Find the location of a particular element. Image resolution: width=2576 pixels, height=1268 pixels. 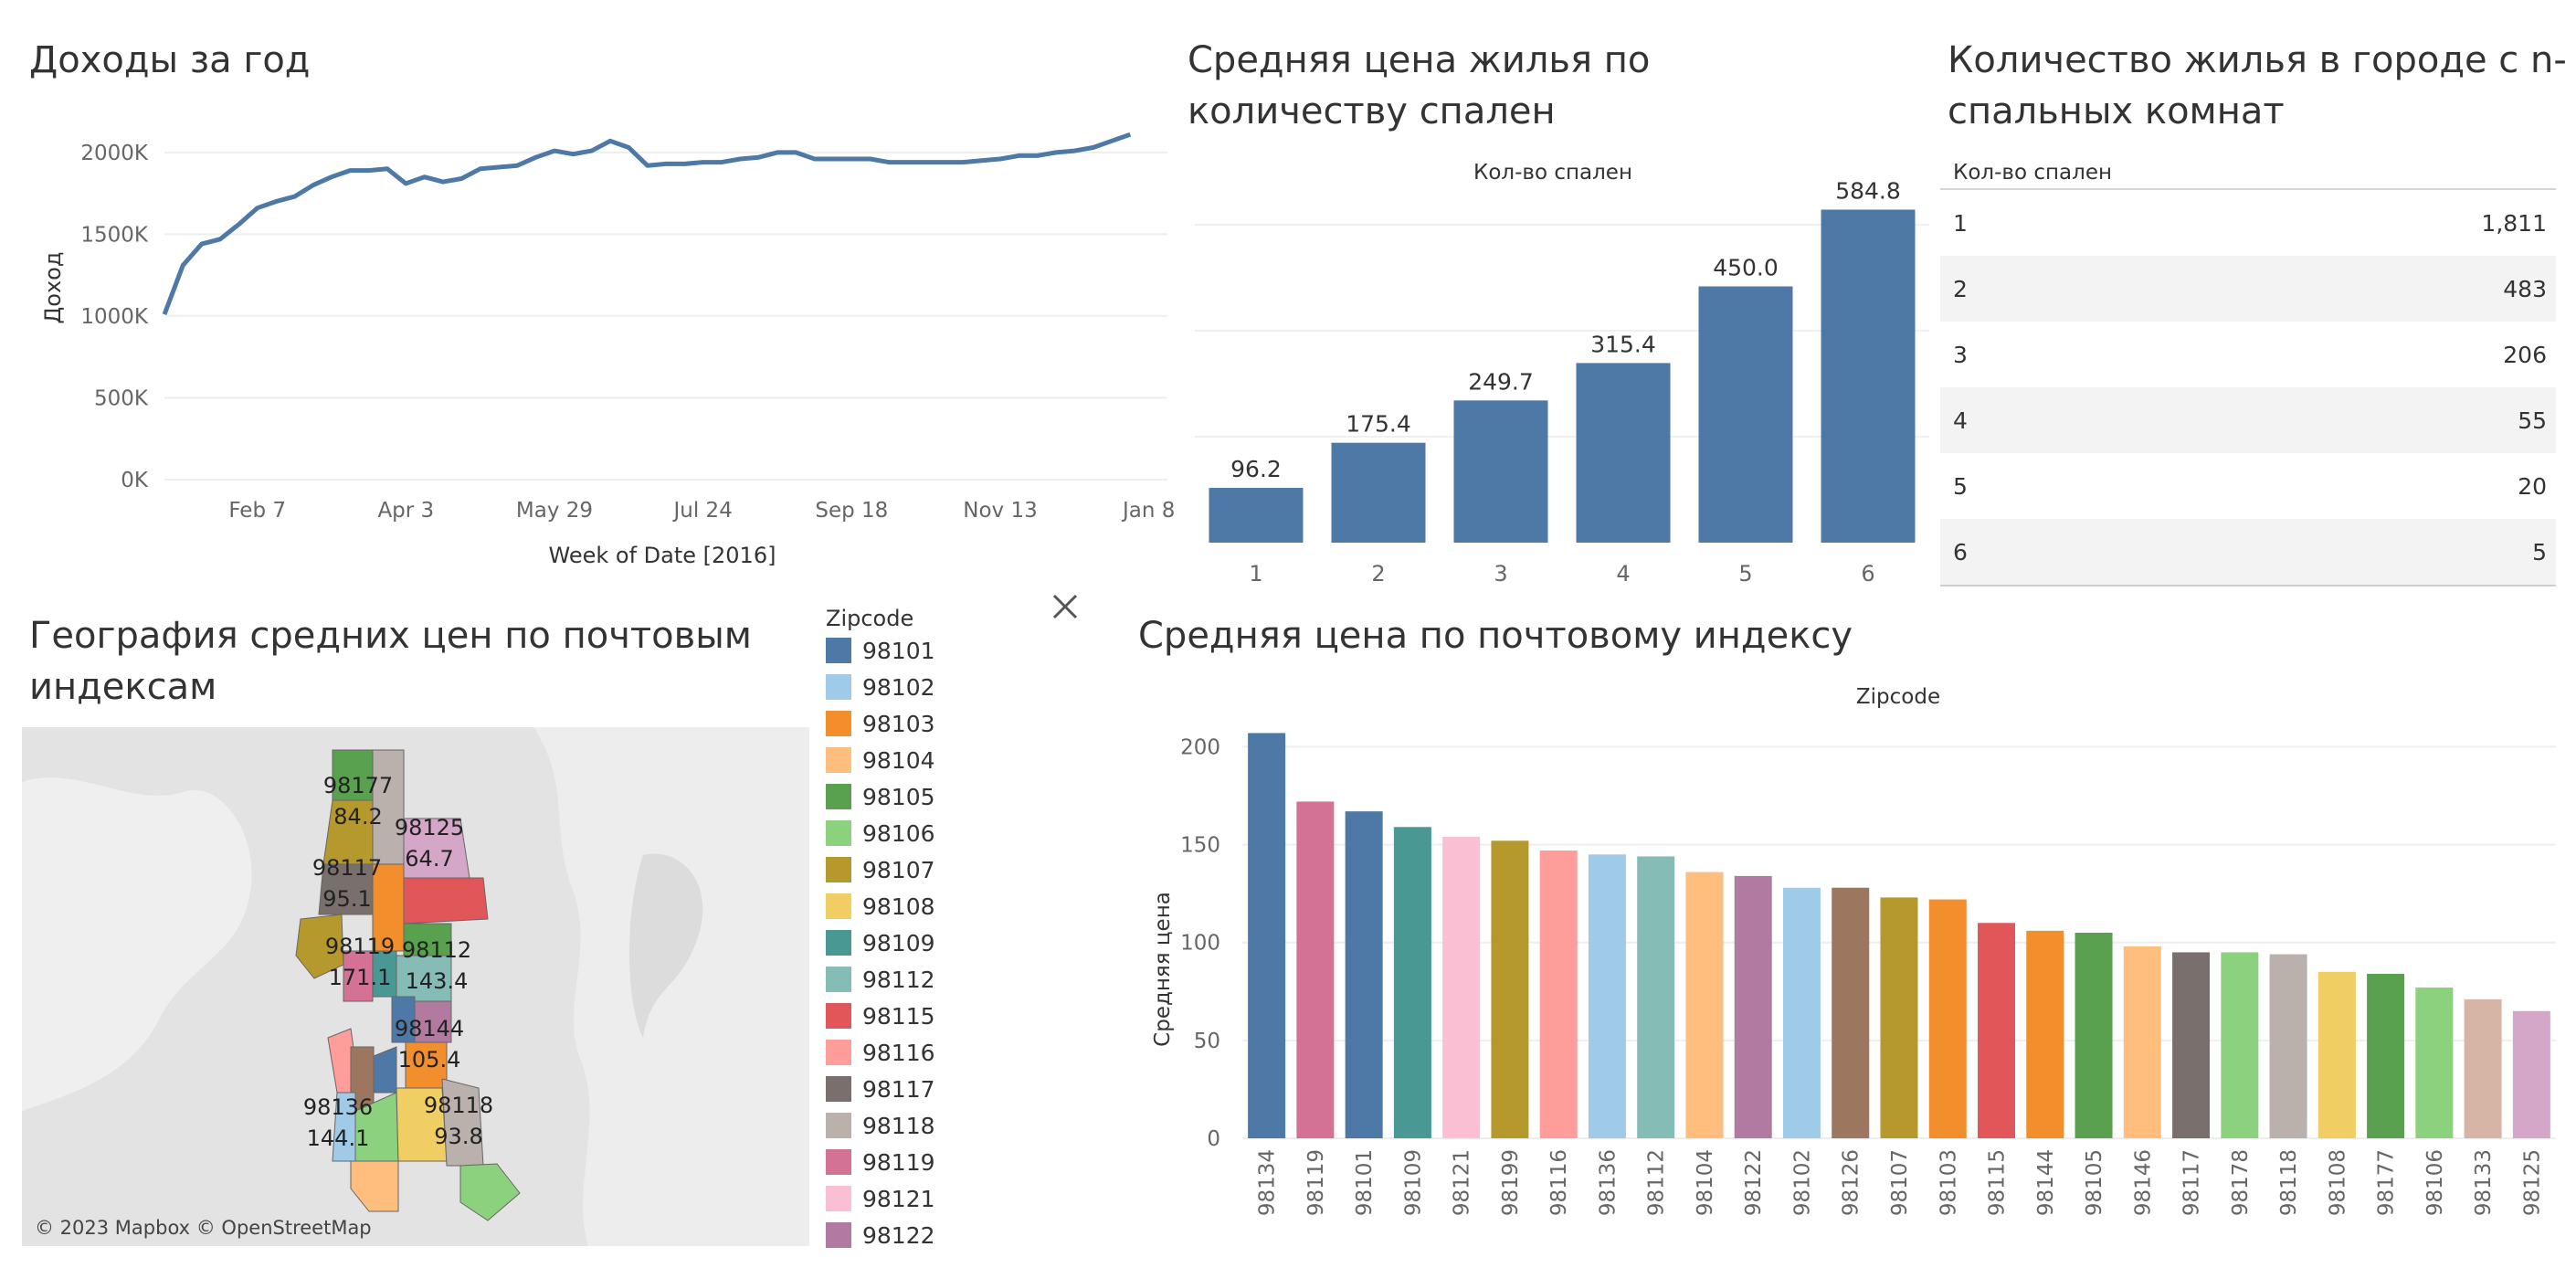

legend-item-98107: 98107 is located at coordinates (880, 870).